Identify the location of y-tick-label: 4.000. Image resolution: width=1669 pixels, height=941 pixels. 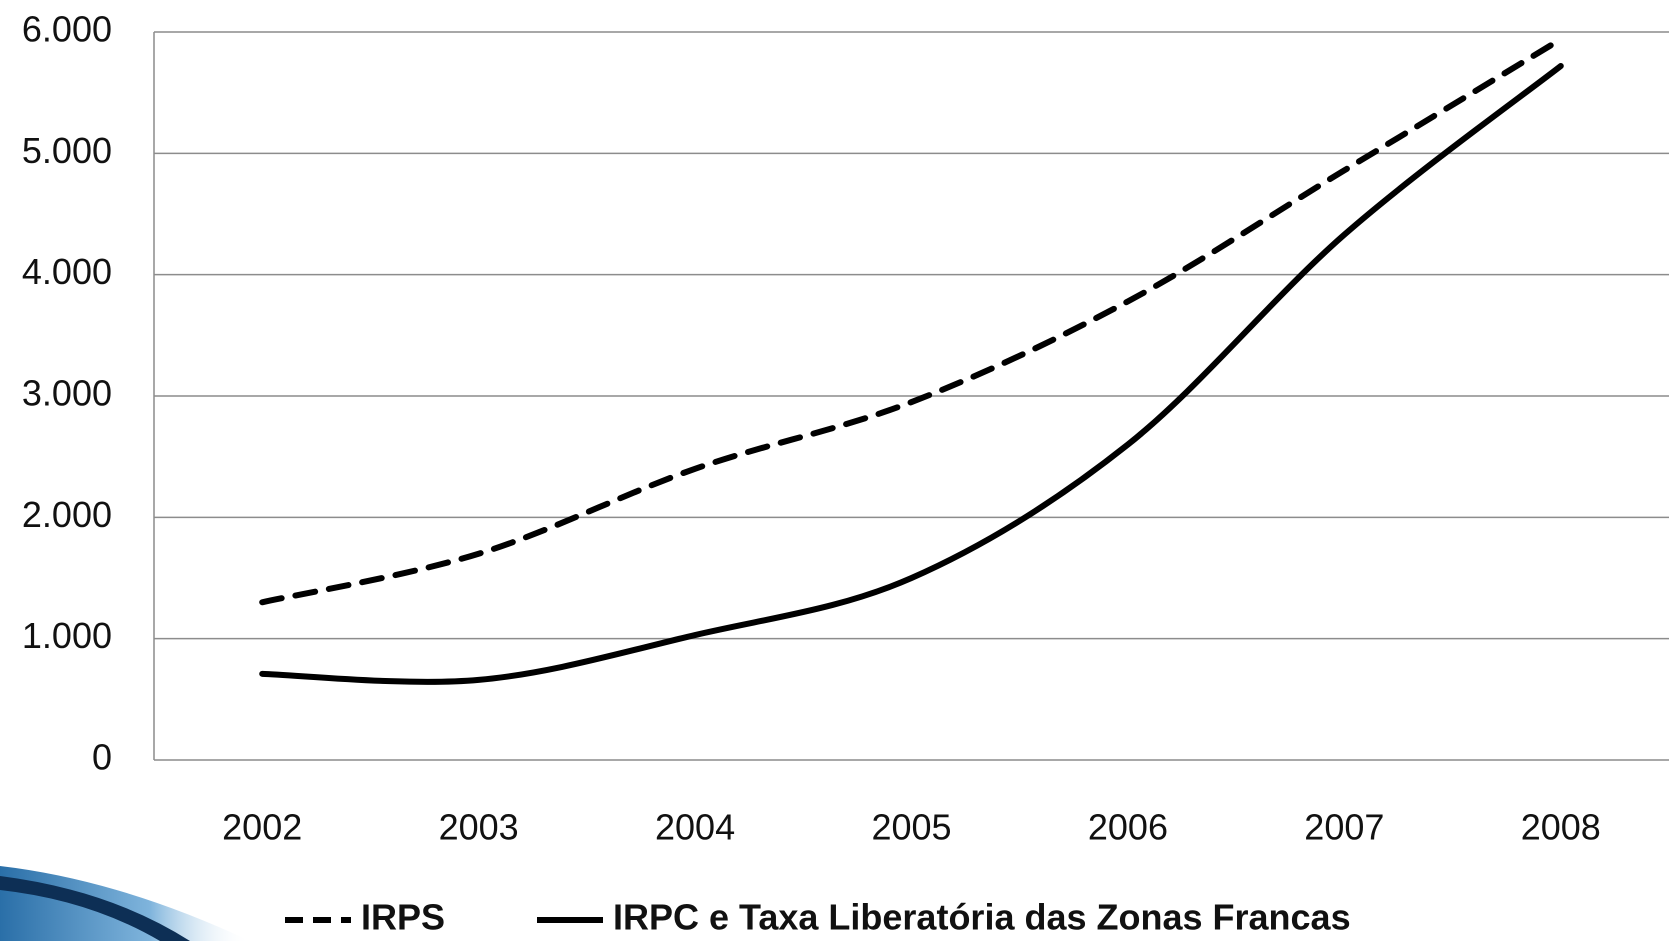
(67, 271).